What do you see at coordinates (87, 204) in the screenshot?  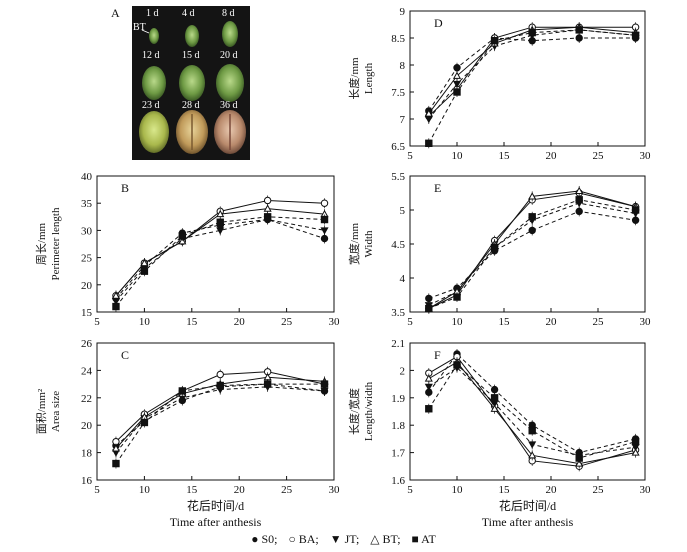 I see `y-tick-label: 35` at bounding box center [87, 204].